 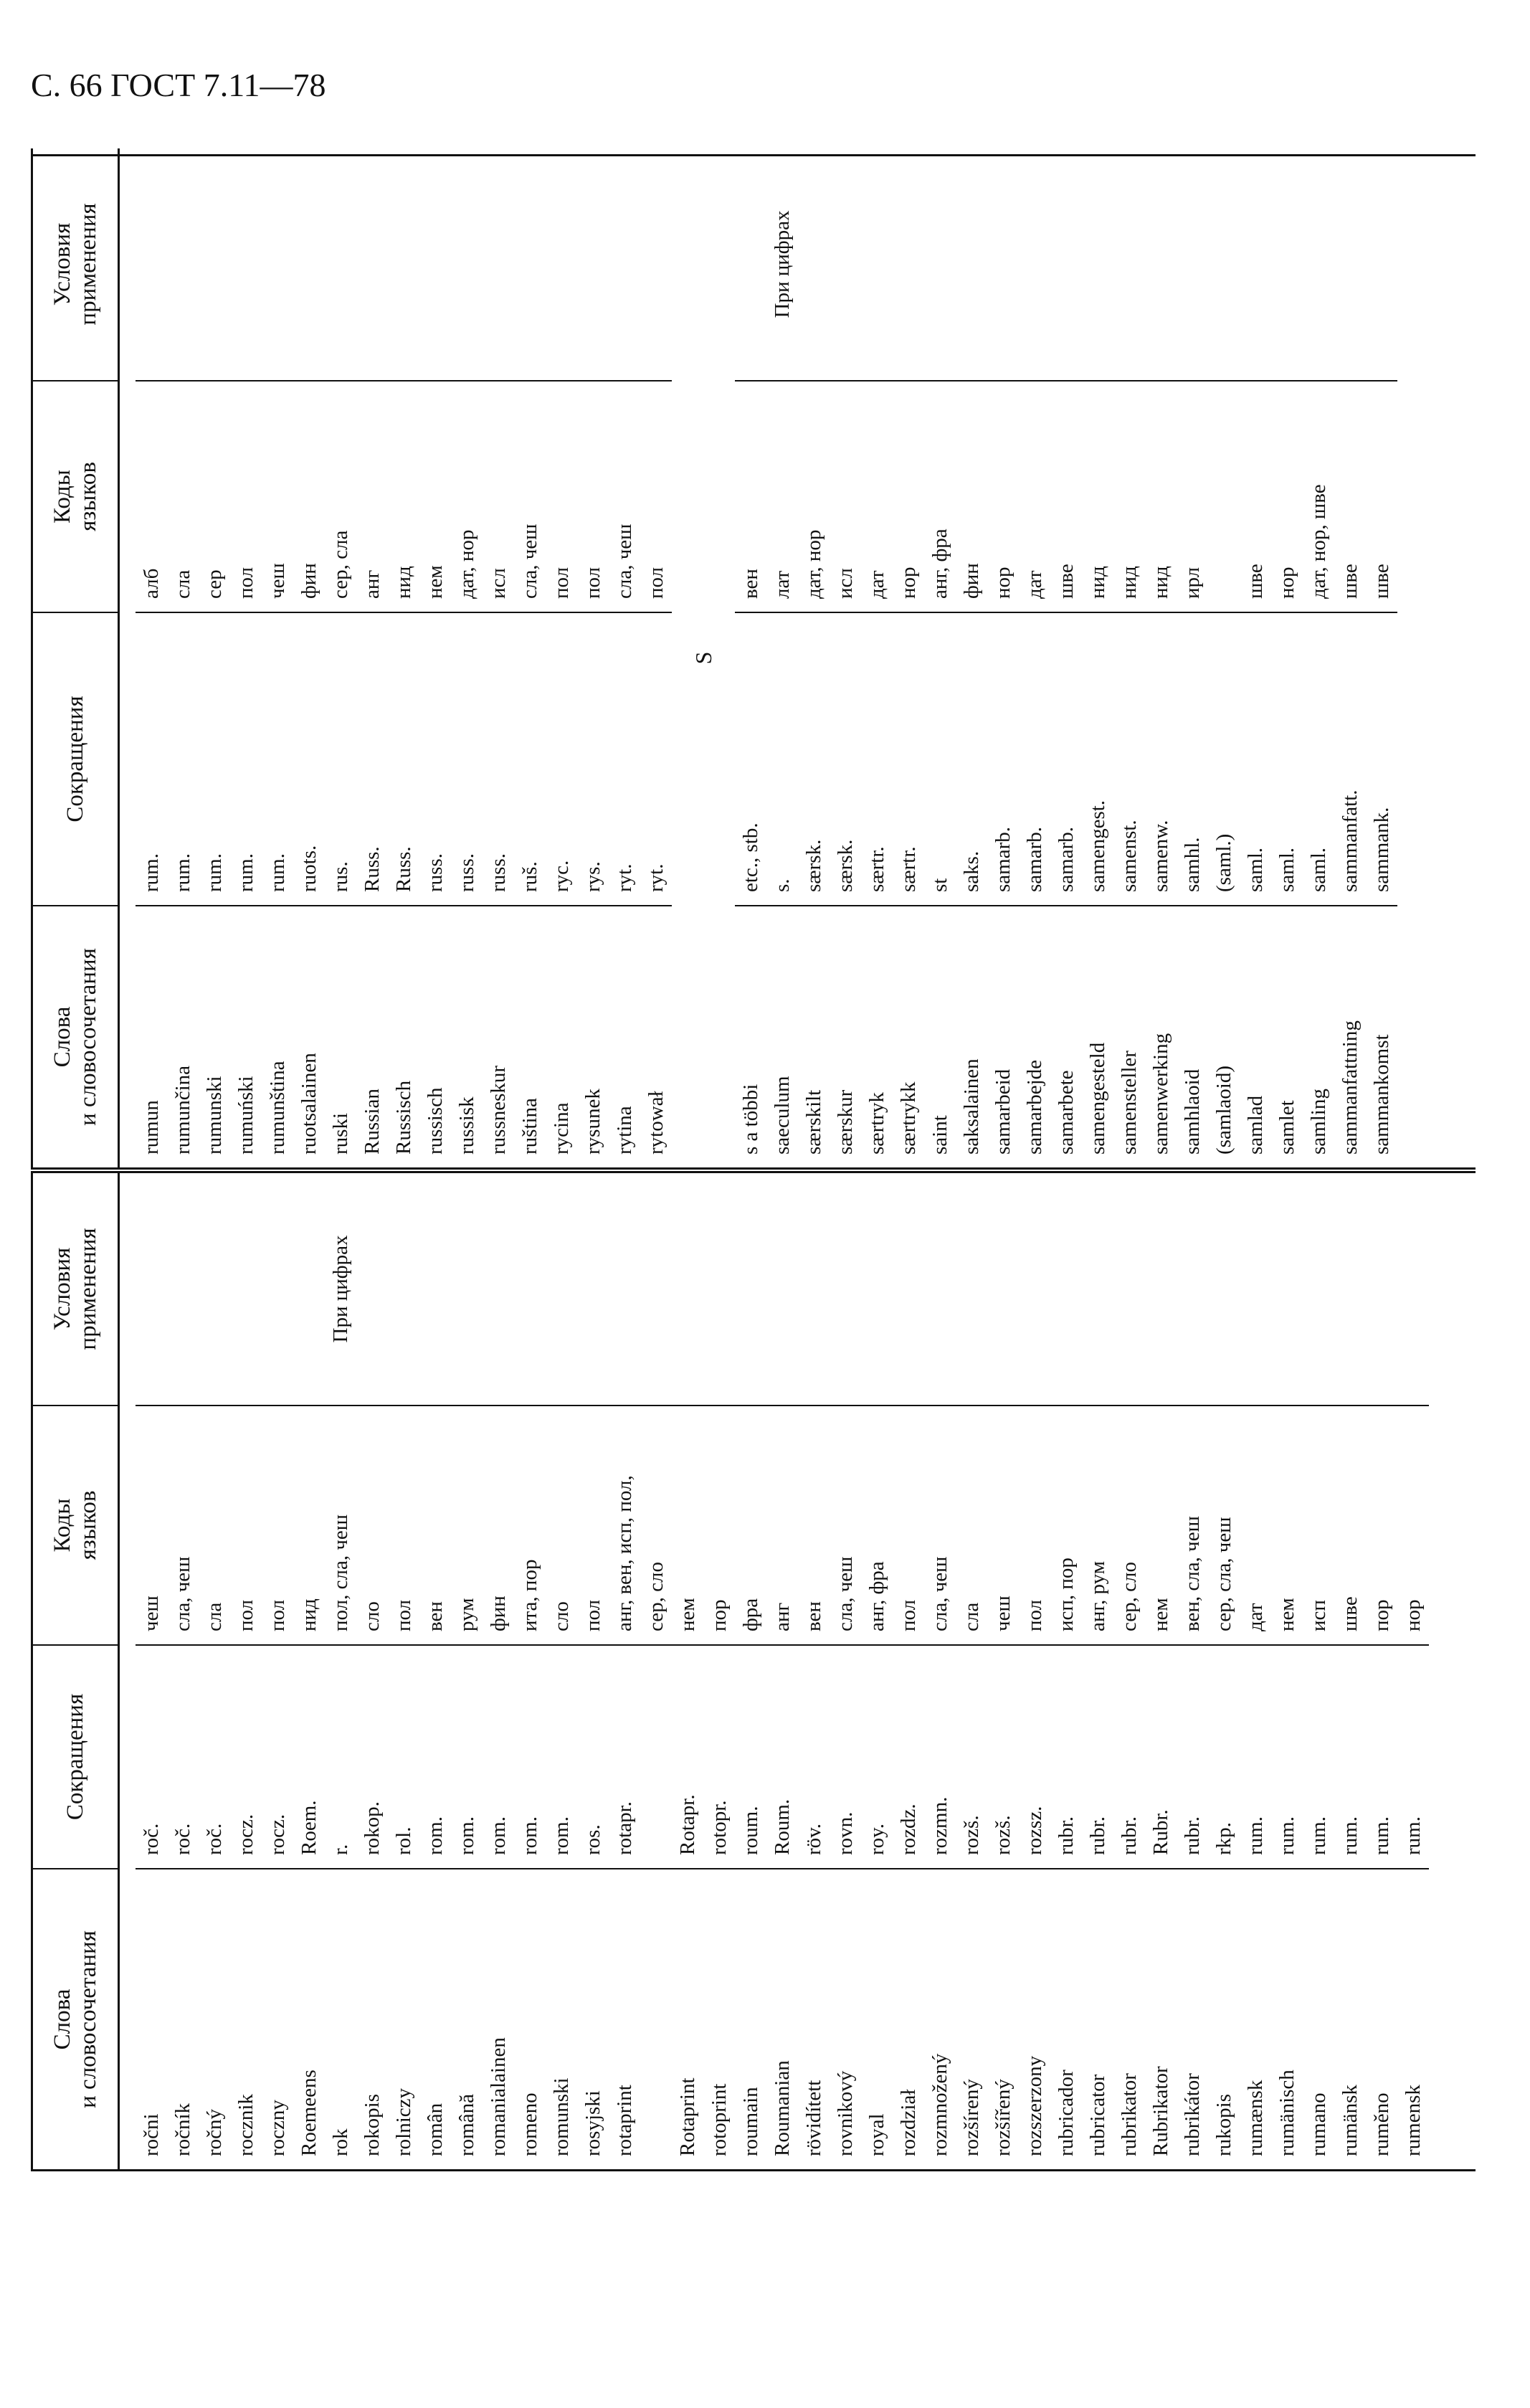 I want to click on cell-word: rocznik, so click(x=246, y=2018).